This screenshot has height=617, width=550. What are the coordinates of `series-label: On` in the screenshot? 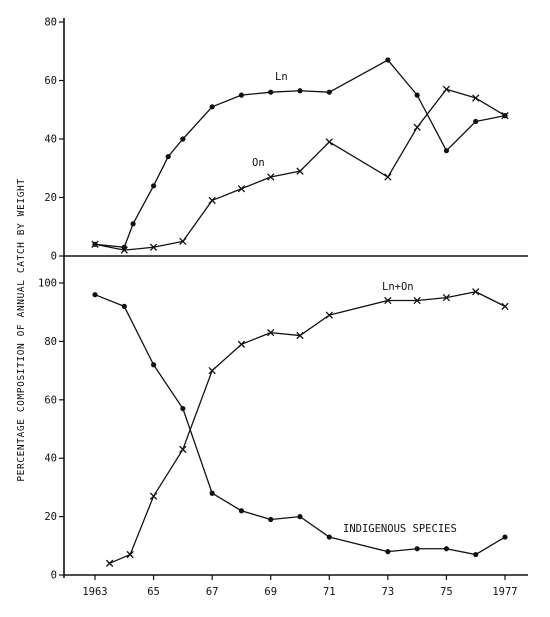 It's located at (258, 163).